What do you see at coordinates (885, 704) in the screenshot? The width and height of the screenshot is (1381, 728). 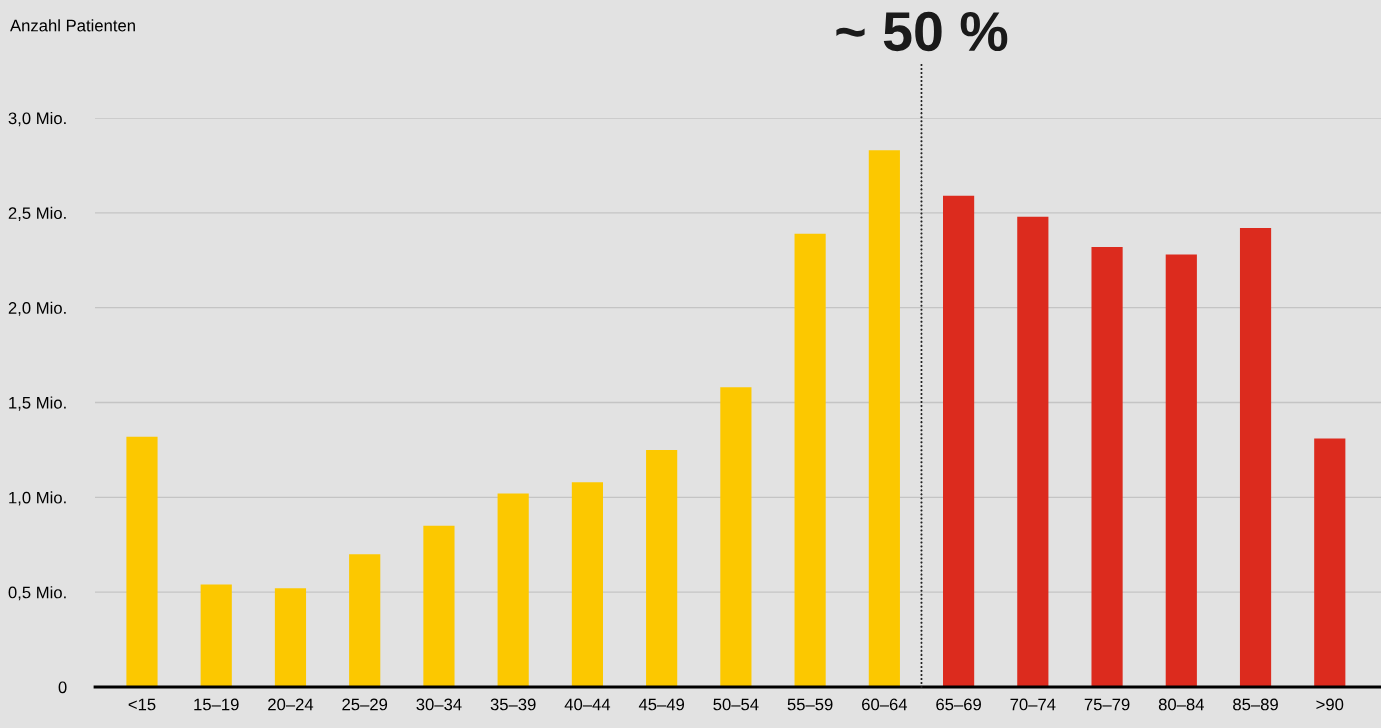 I see `x-tick-label: 60–64` at bounding box center [885, 704].